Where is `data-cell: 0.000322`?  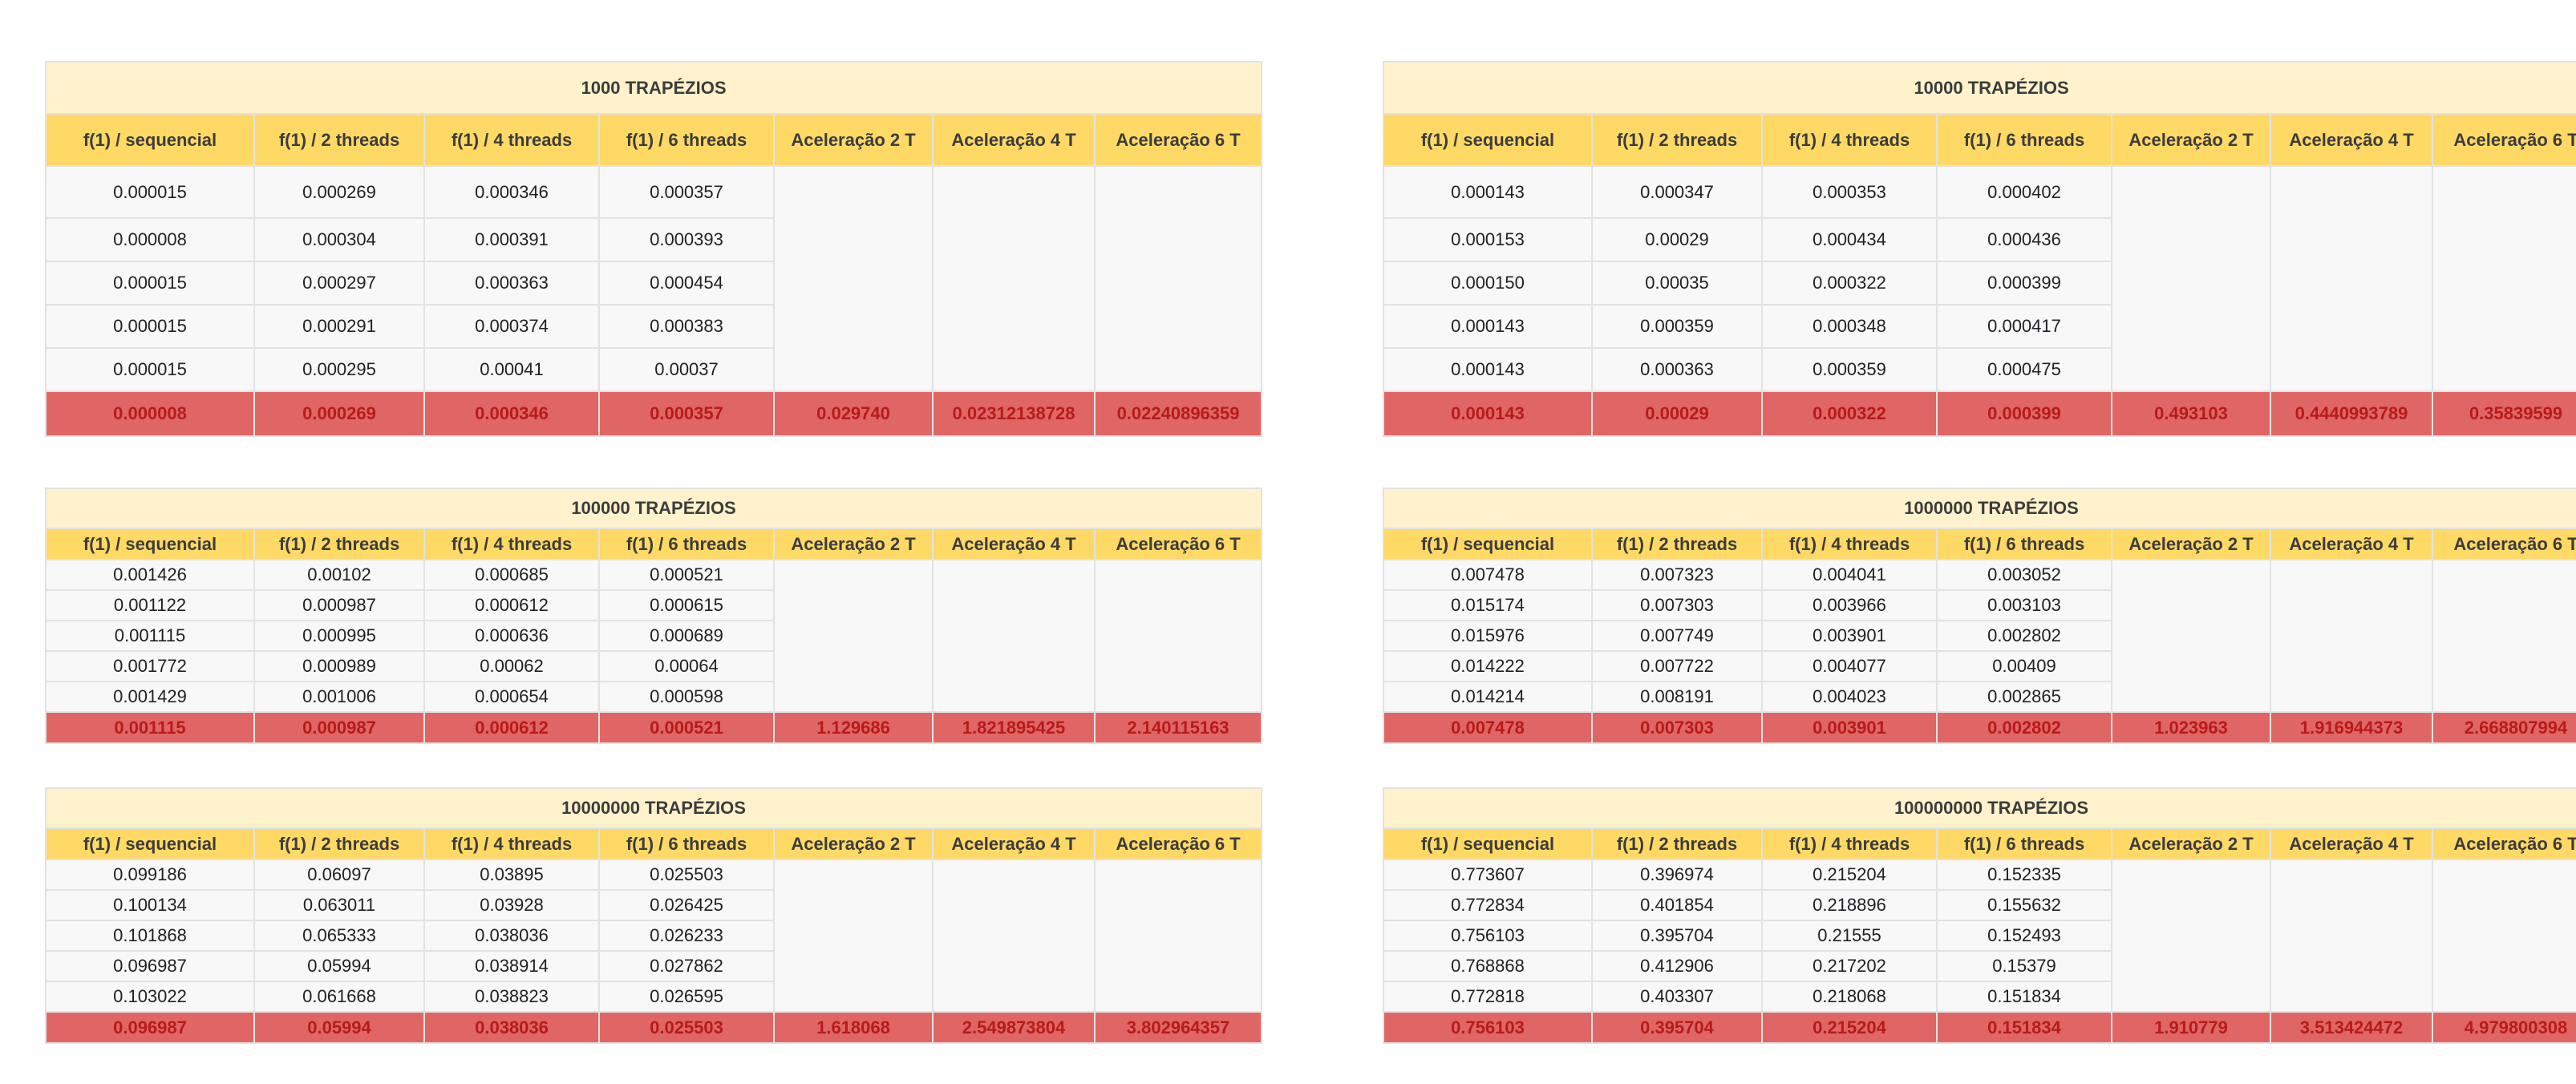 data-cell: 0.000322 is located at coordinates (1850, 283).